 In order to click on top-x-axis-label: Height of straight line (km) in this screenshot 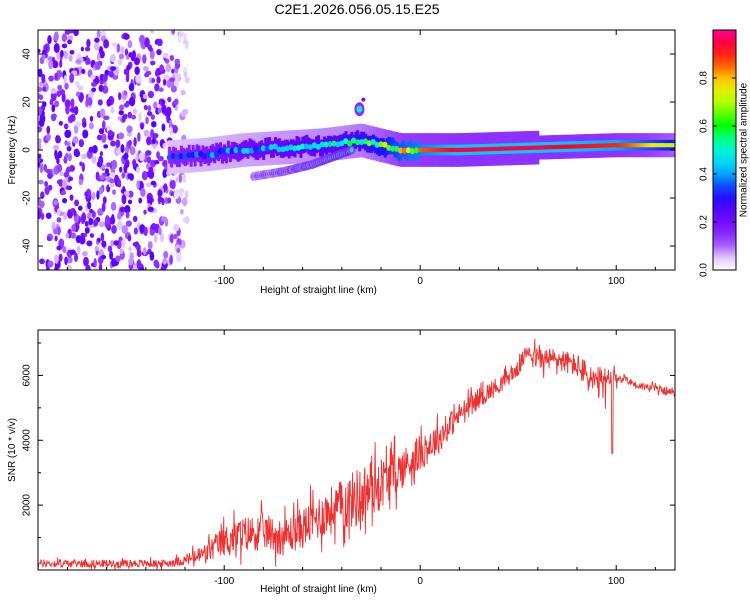, I will do `click(318, 290)`.